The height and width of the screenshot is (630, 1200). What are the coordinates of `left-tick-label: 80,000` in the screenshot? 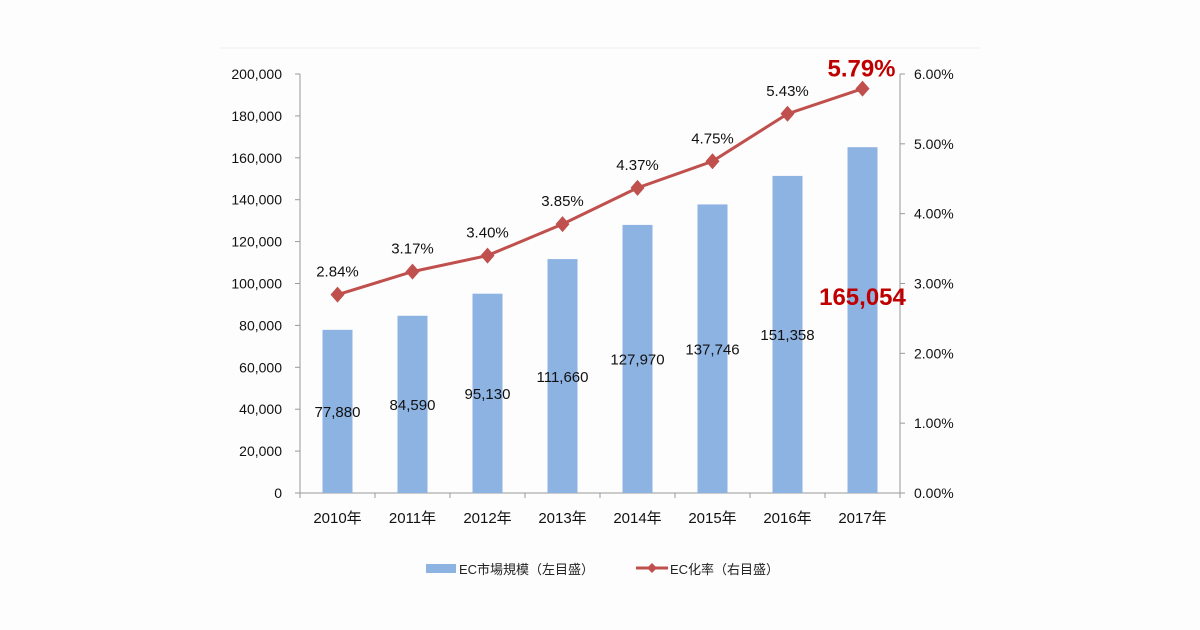 It's located at (260, 325).